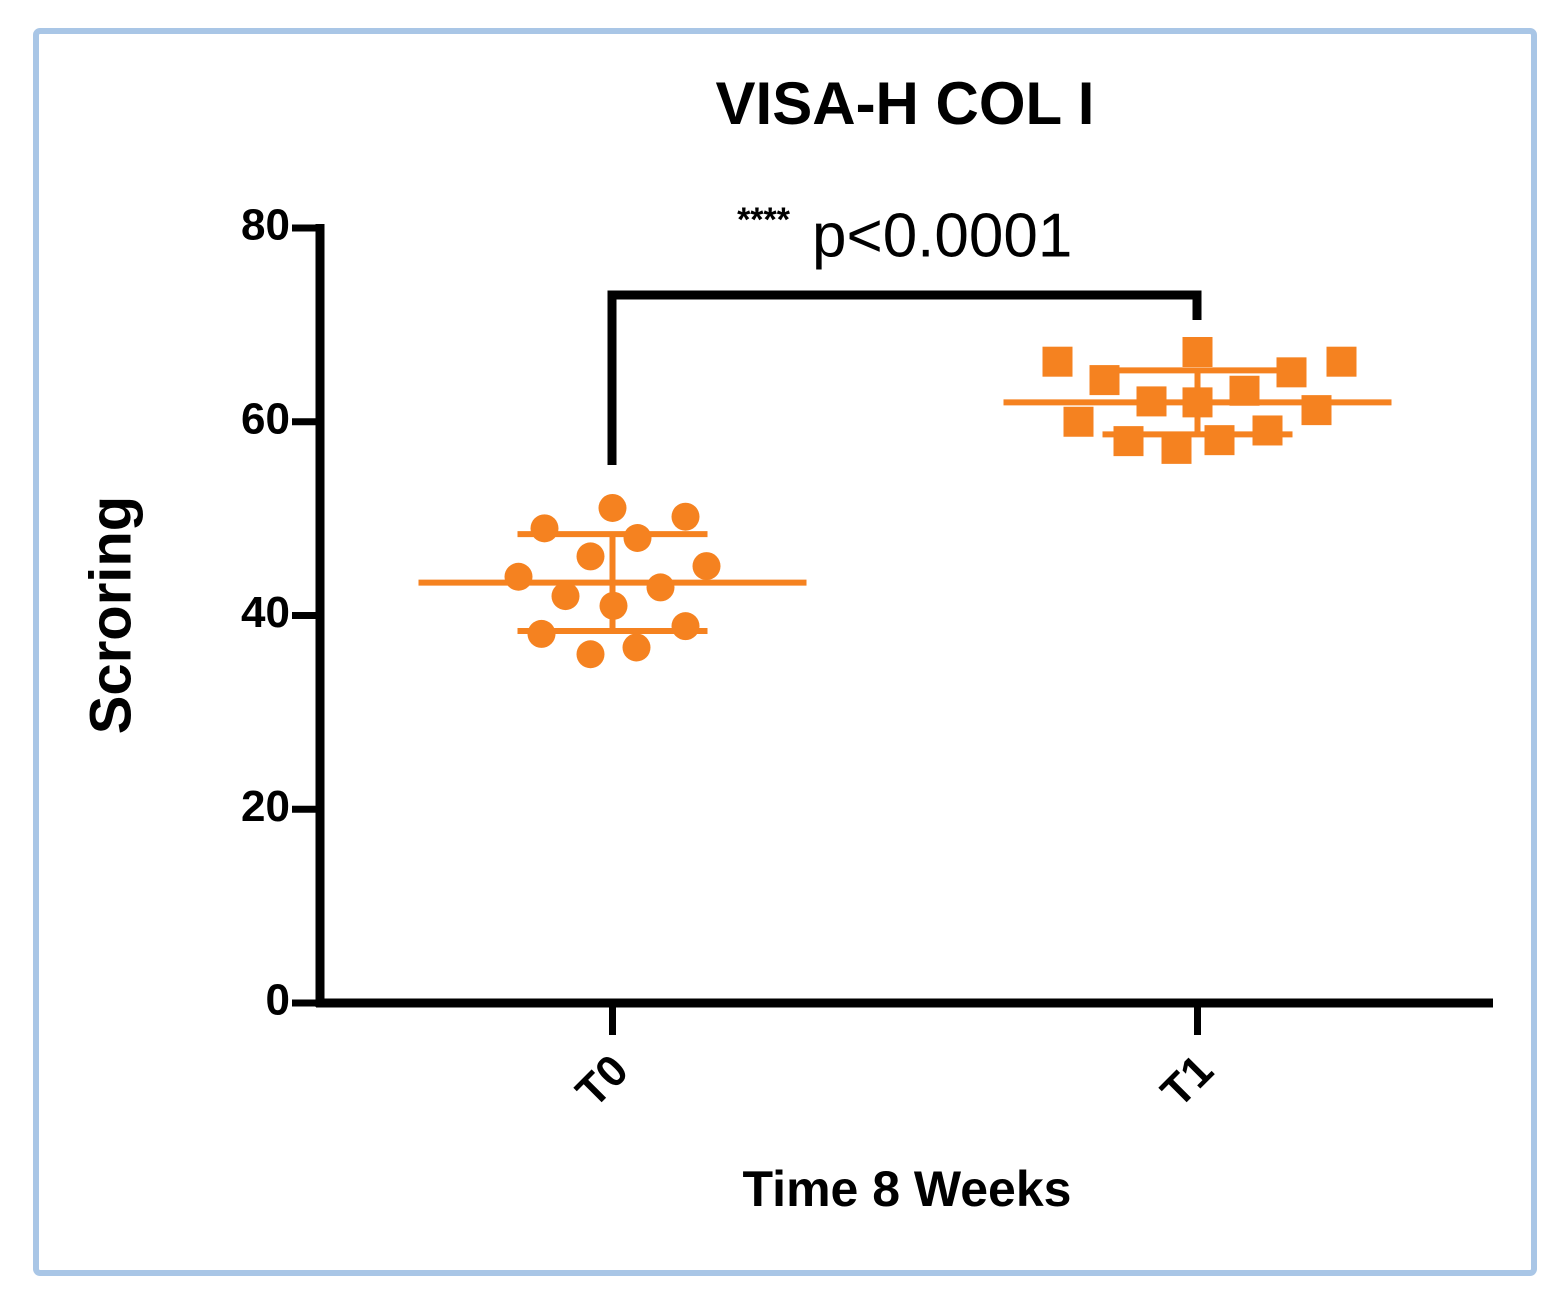 Image resolution: width=1566 pixels, height=1299 pixels. What do you see at coordinates (265, 225) in the screenshot?
I see `y-tick-label: 80` at bounding box center [265, 225].